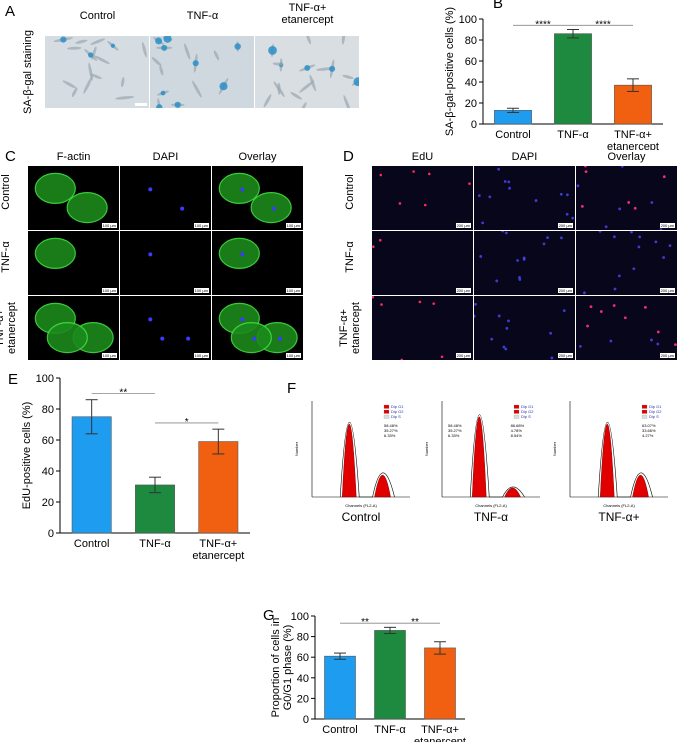  What do you see at coordinates (303, 679) in the screenshot?
I see `y-tick-label: 40` at bounding box center [303, 679].